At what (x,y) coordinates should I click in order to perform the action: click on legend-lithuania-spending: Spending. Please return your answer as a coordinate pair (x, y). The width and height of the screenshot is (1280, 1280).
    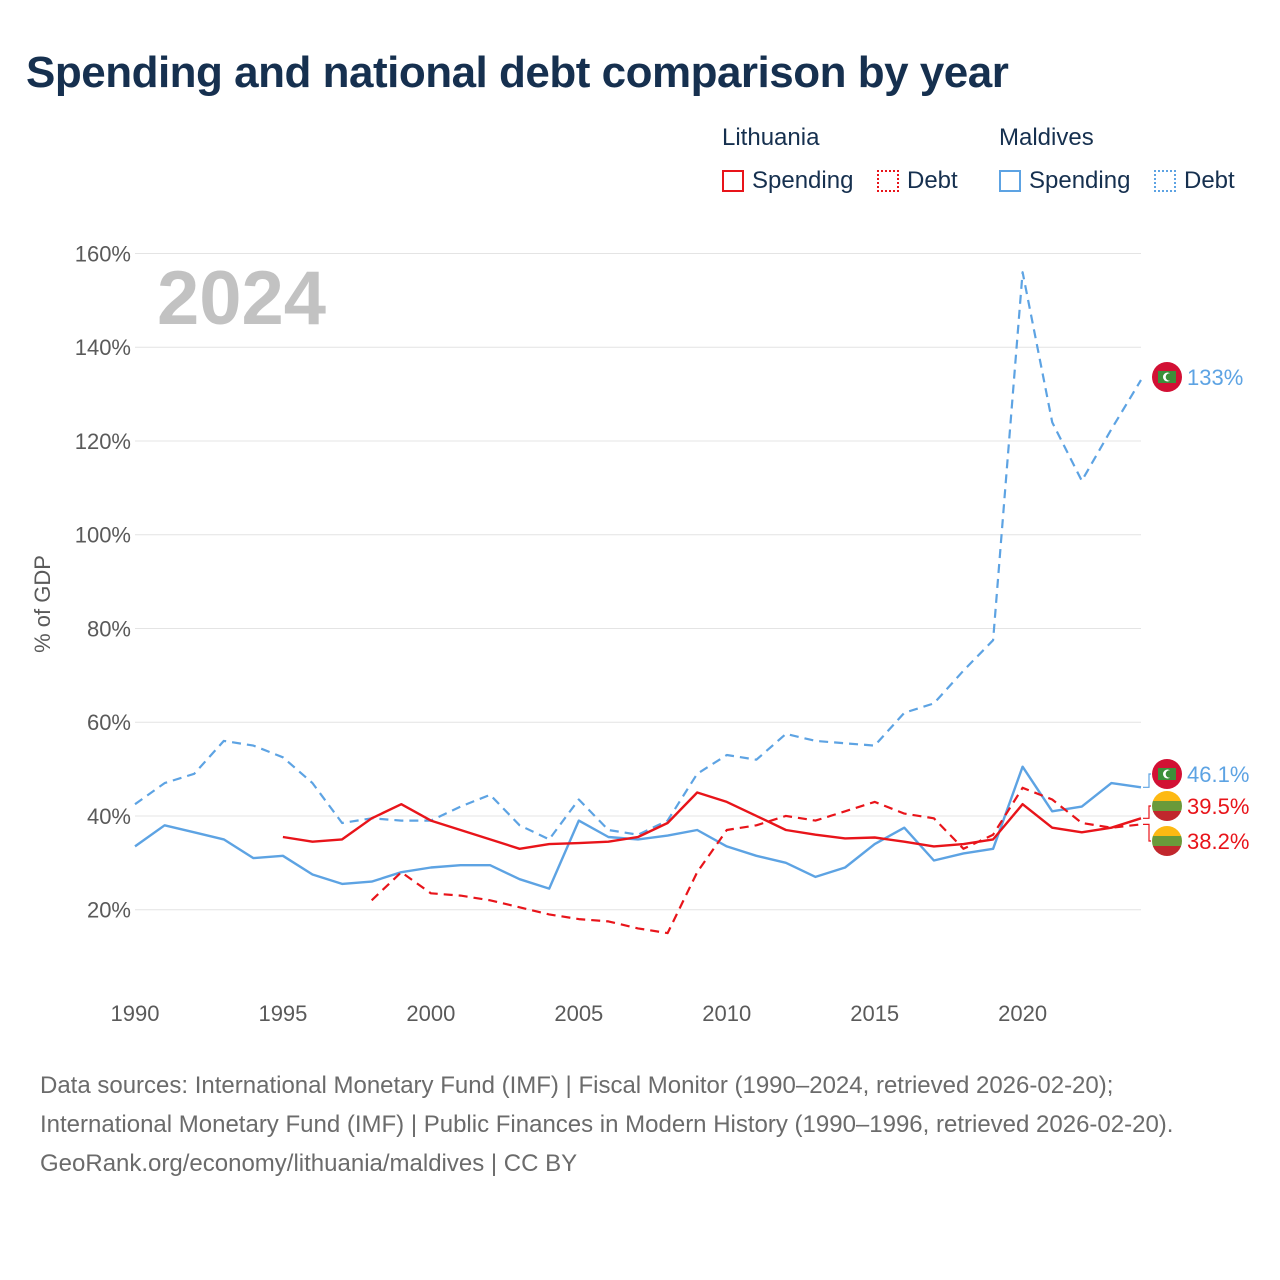
    Looking at the image, I should click on (787, 181).